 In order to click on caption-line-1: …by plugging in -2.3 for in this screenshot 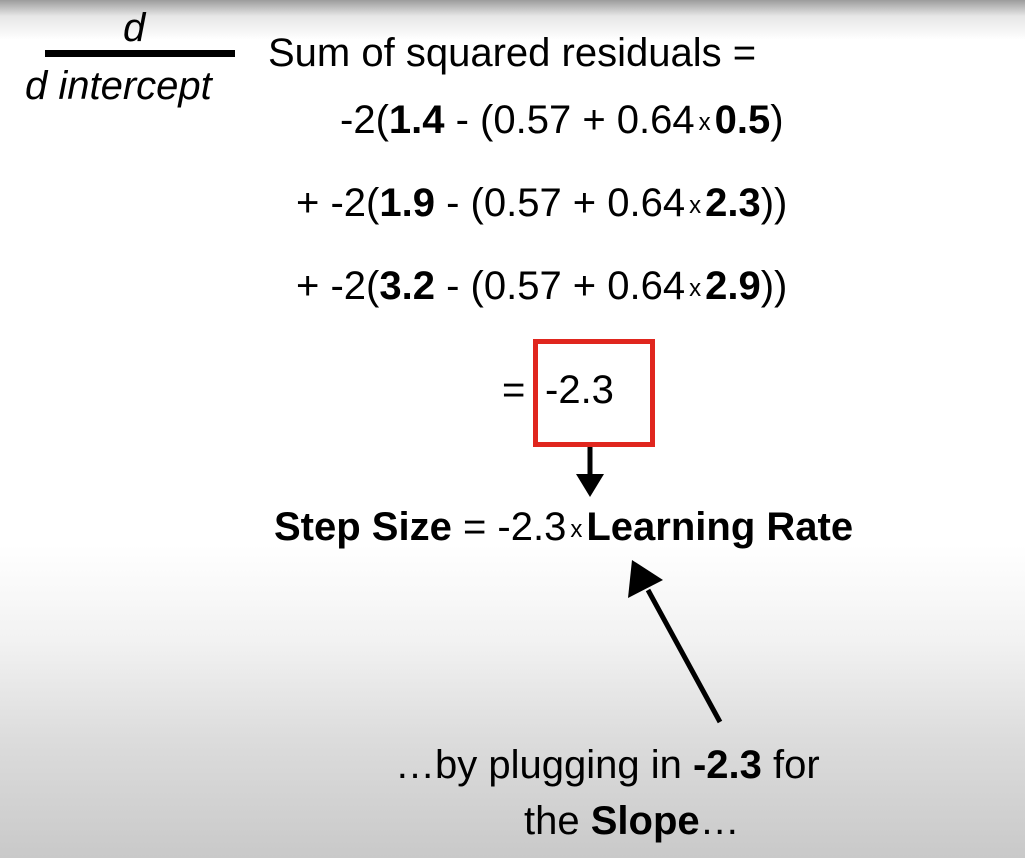, I will do `click(607, 765)`.